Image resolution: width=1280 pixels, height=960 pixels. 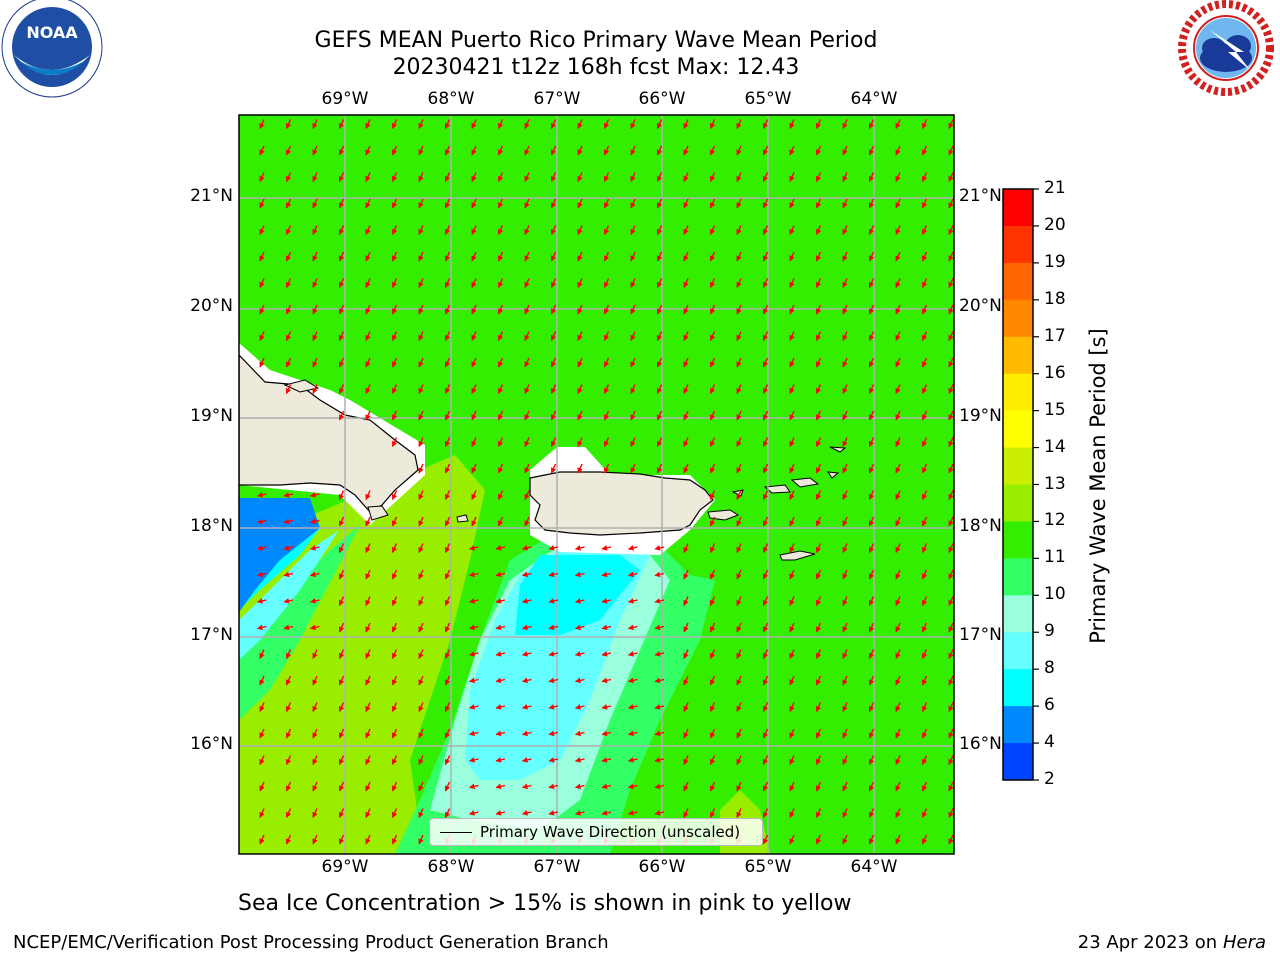 I want to click on colorbar-segment, so click(x=1018, y=208).